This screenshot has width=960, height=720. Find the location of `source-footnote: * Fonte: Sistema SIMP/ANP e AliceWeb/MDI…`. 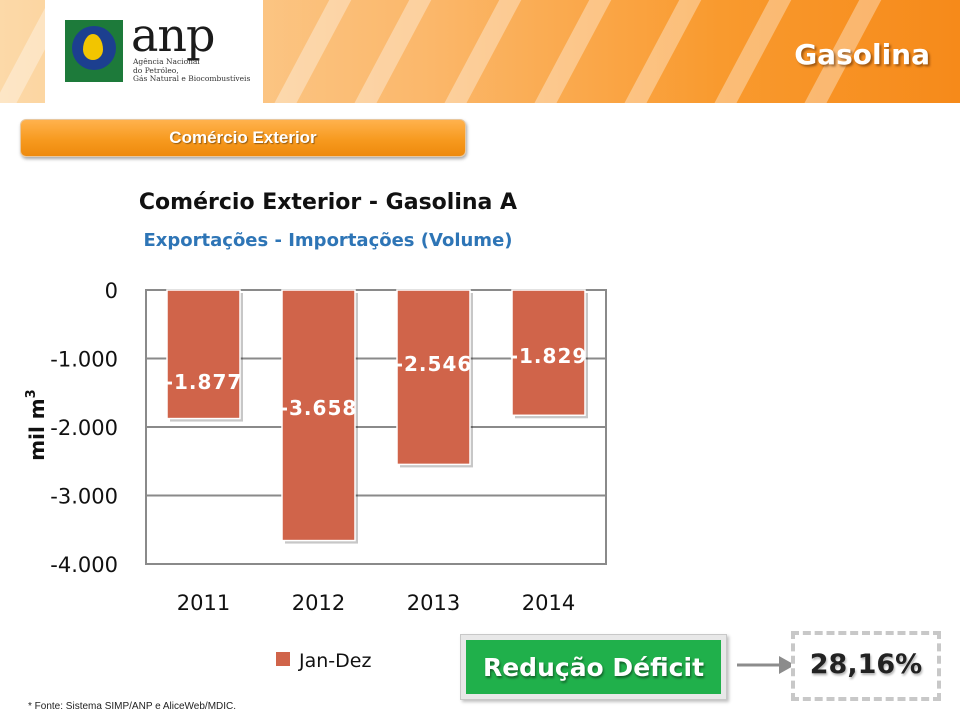

source-footnote: * Fonte: Sistema SIMP/ANP e AliceWeb/MDI… is located at coordinates (132, 706).